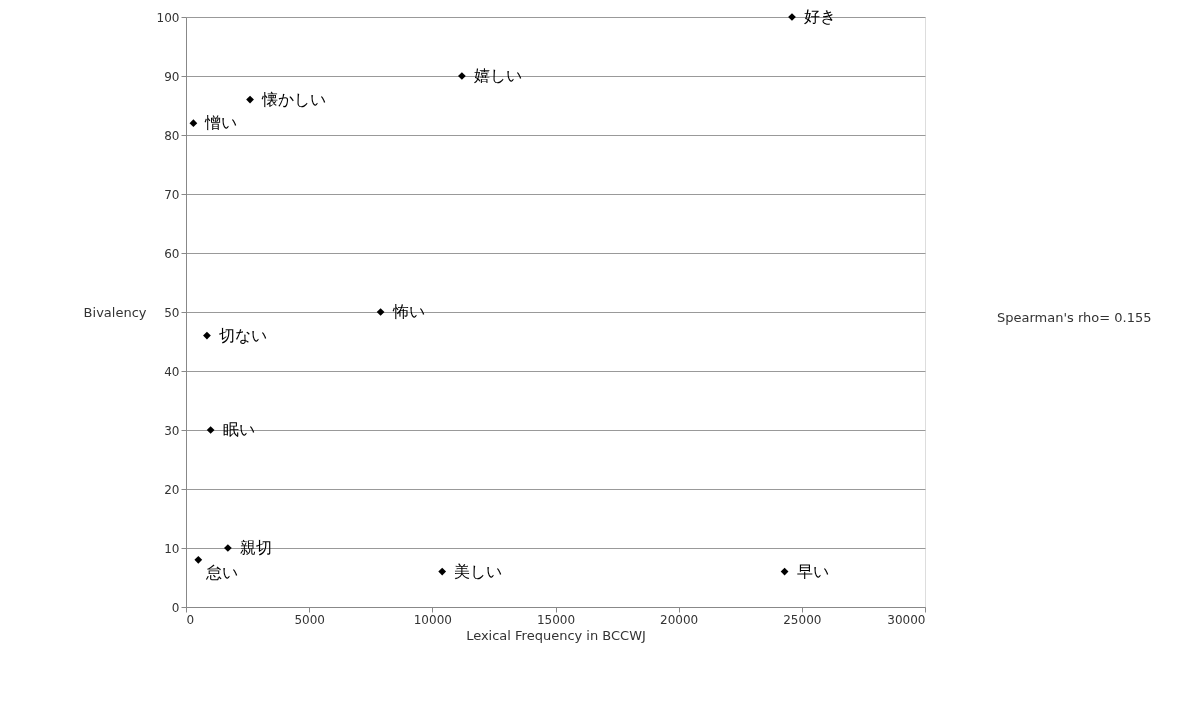 The image size is (1198, 704). Describe the element at coordinates (175, 607) in the screenshot. I see `y-tick-label: 0` at that location.